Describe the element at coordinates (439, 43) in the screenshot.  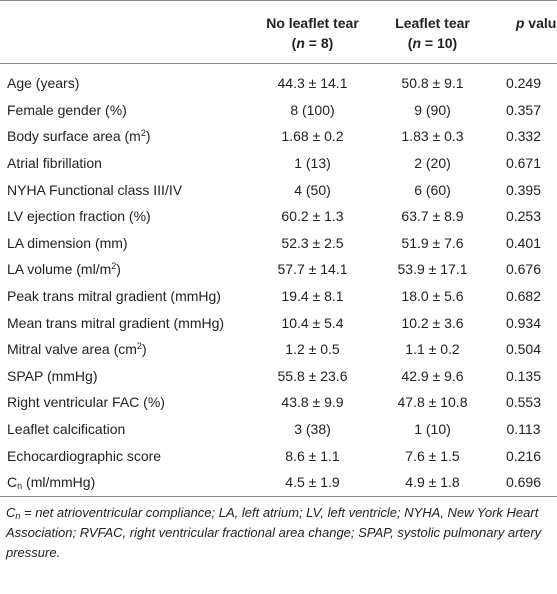
I see `text-part: = 10)` at that location.